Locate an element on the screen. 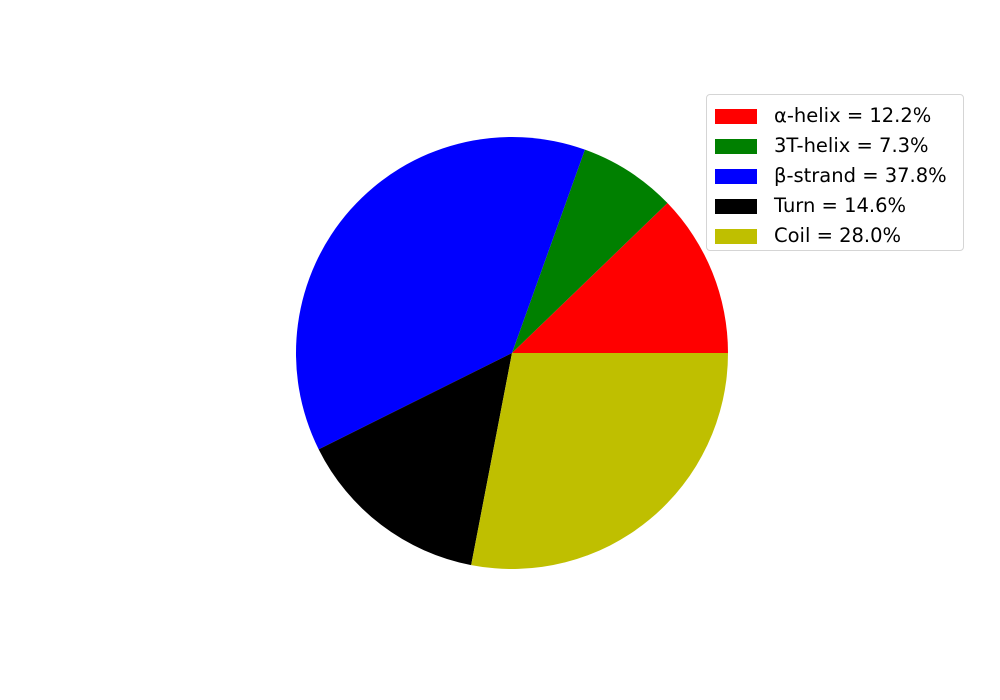 This screenshot has width=1000, height=700. legend-label: 3T-helix = 7.3% is located at coordinates (851, 146).